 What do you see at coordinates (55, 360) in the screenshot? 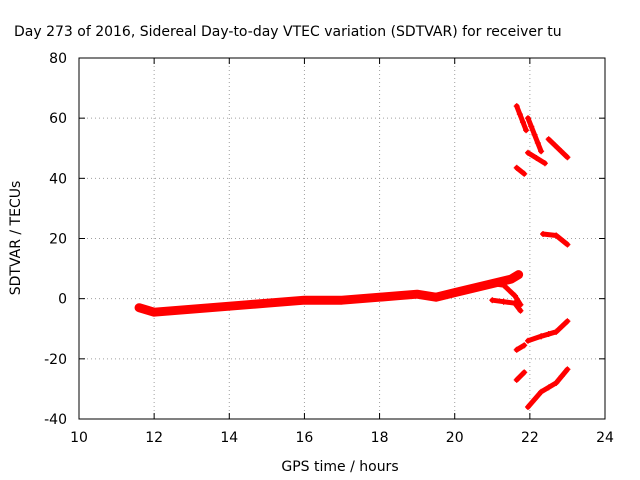
I see `y-tick-label: -20` at bounding box center [55, 360].